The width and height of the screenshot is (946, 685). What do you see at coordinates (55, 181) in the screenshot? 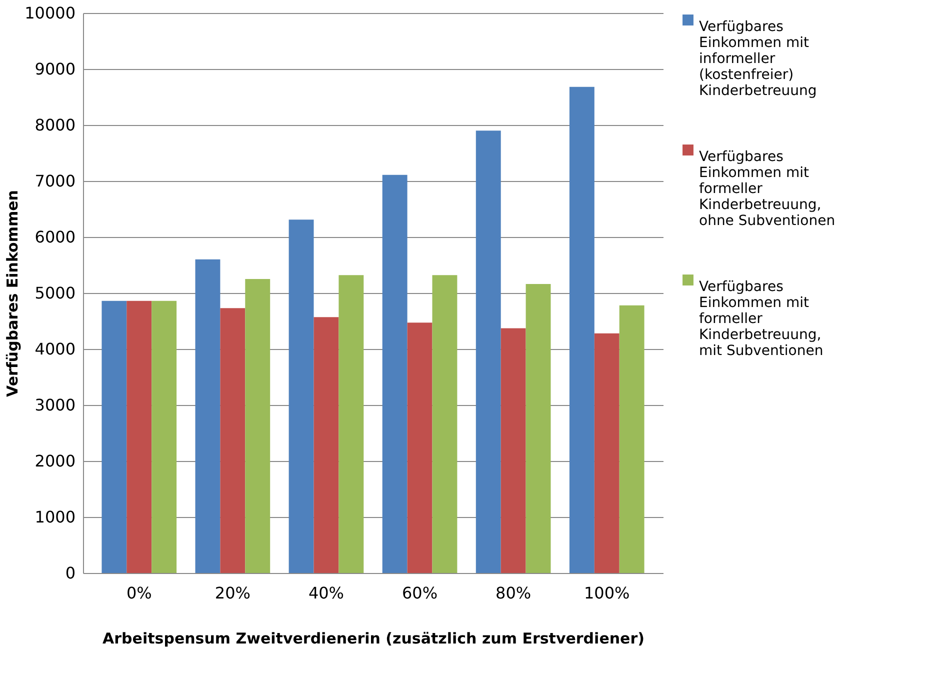
I see `y-tick-label: 7000` at bounding box center [55, 181].